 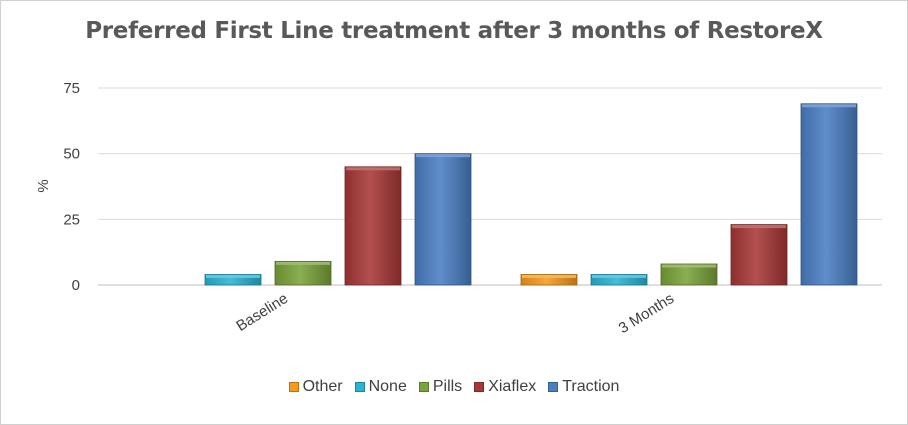 I want to click on bar-traction-baseline, so click(x=443, y=219).